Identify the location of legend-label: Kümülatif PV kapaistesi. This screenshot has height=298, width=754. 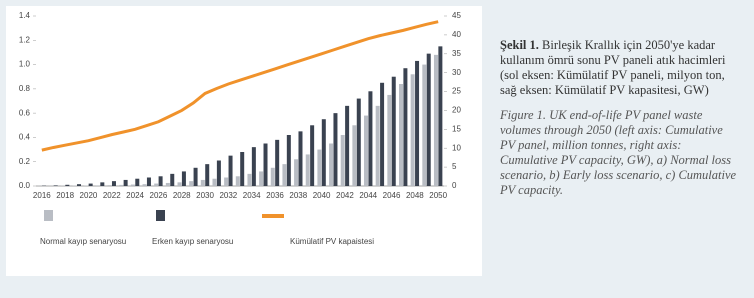
(332, 241).